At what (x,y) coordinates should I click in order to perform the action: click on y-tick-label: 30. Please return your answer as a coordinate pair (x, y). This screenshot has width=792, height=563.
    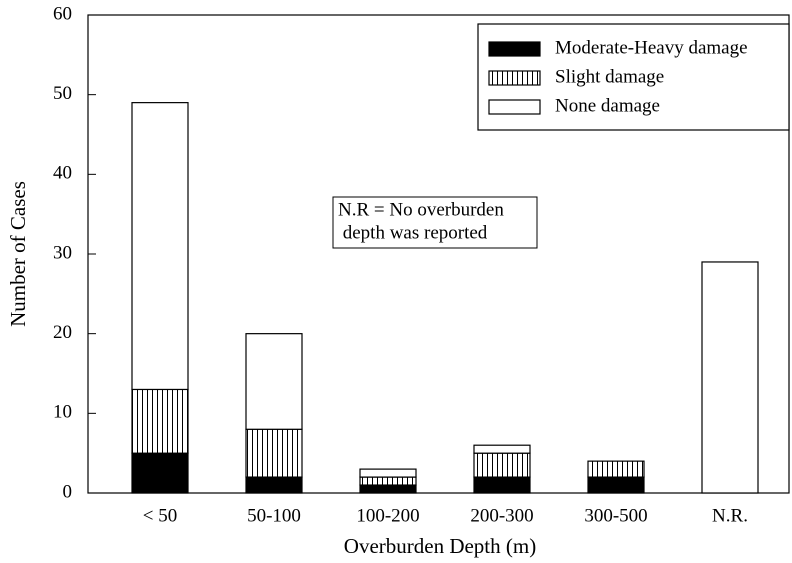
    Looking at the image, I should click on (62, 252).